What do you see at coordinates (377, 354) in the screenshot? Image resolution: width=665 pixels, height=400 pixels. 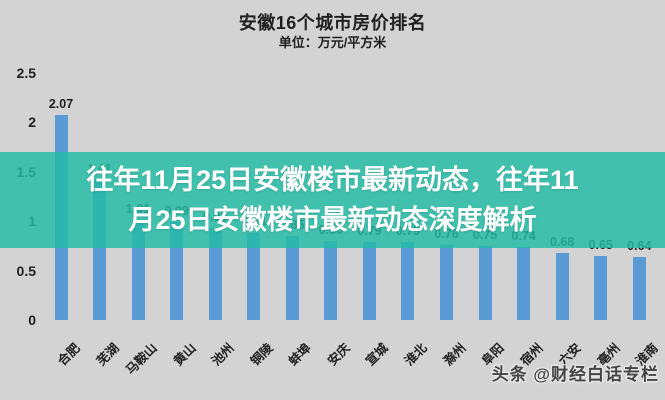 I see `x-axis-label-宣城: 宣城` at bounding box center [377, 354].